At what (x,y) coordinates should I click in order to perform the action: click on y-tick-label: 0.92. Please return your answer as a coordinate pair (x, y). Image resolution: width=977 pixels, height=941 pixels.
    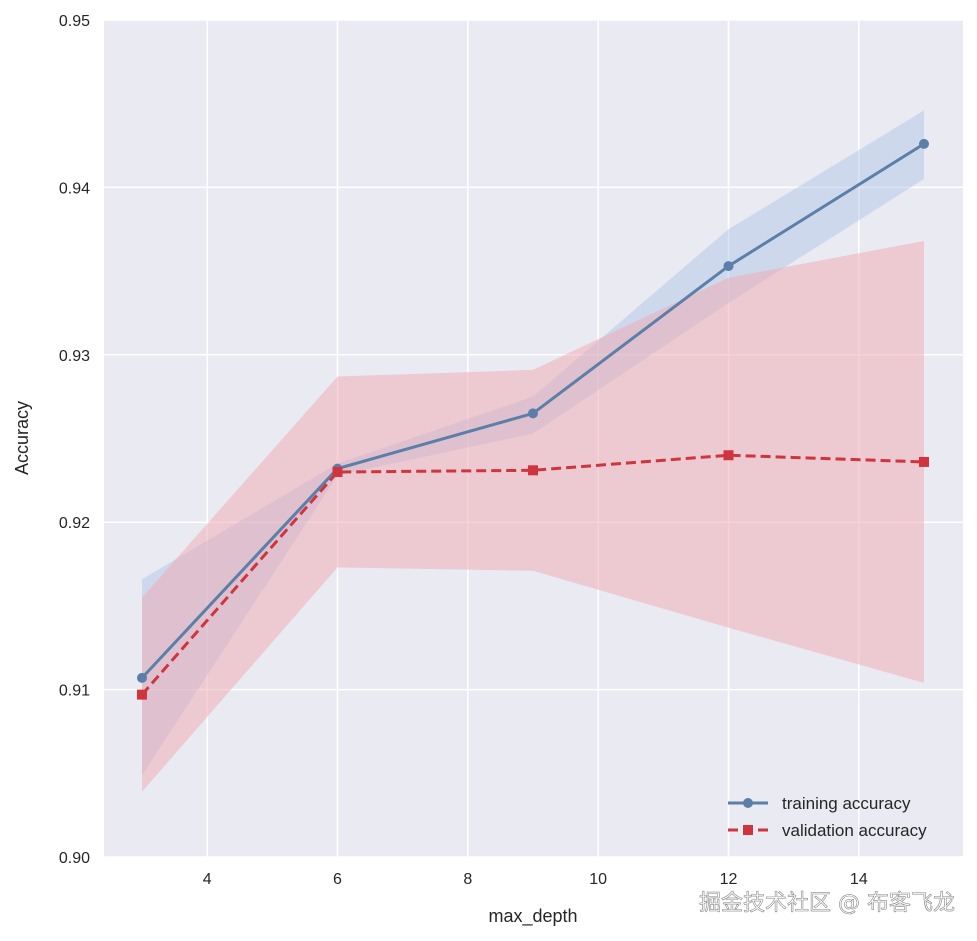
    Looking at the image, I should click on (74, 523).